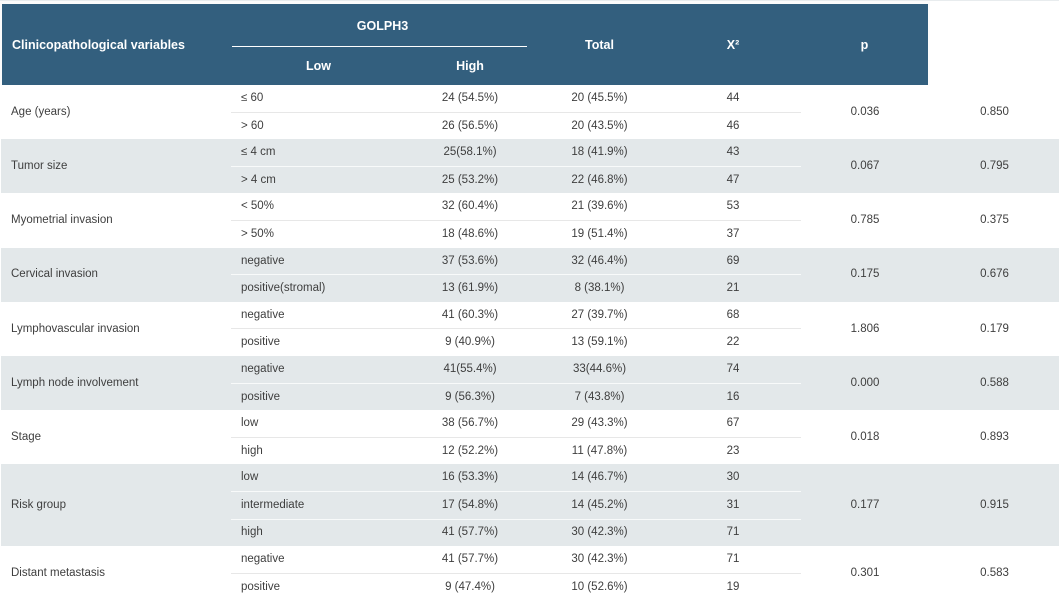  Describe the element at coordinates (470, 153) in the screenshot. I see `low-cell: 25(58.1%)` at that location.